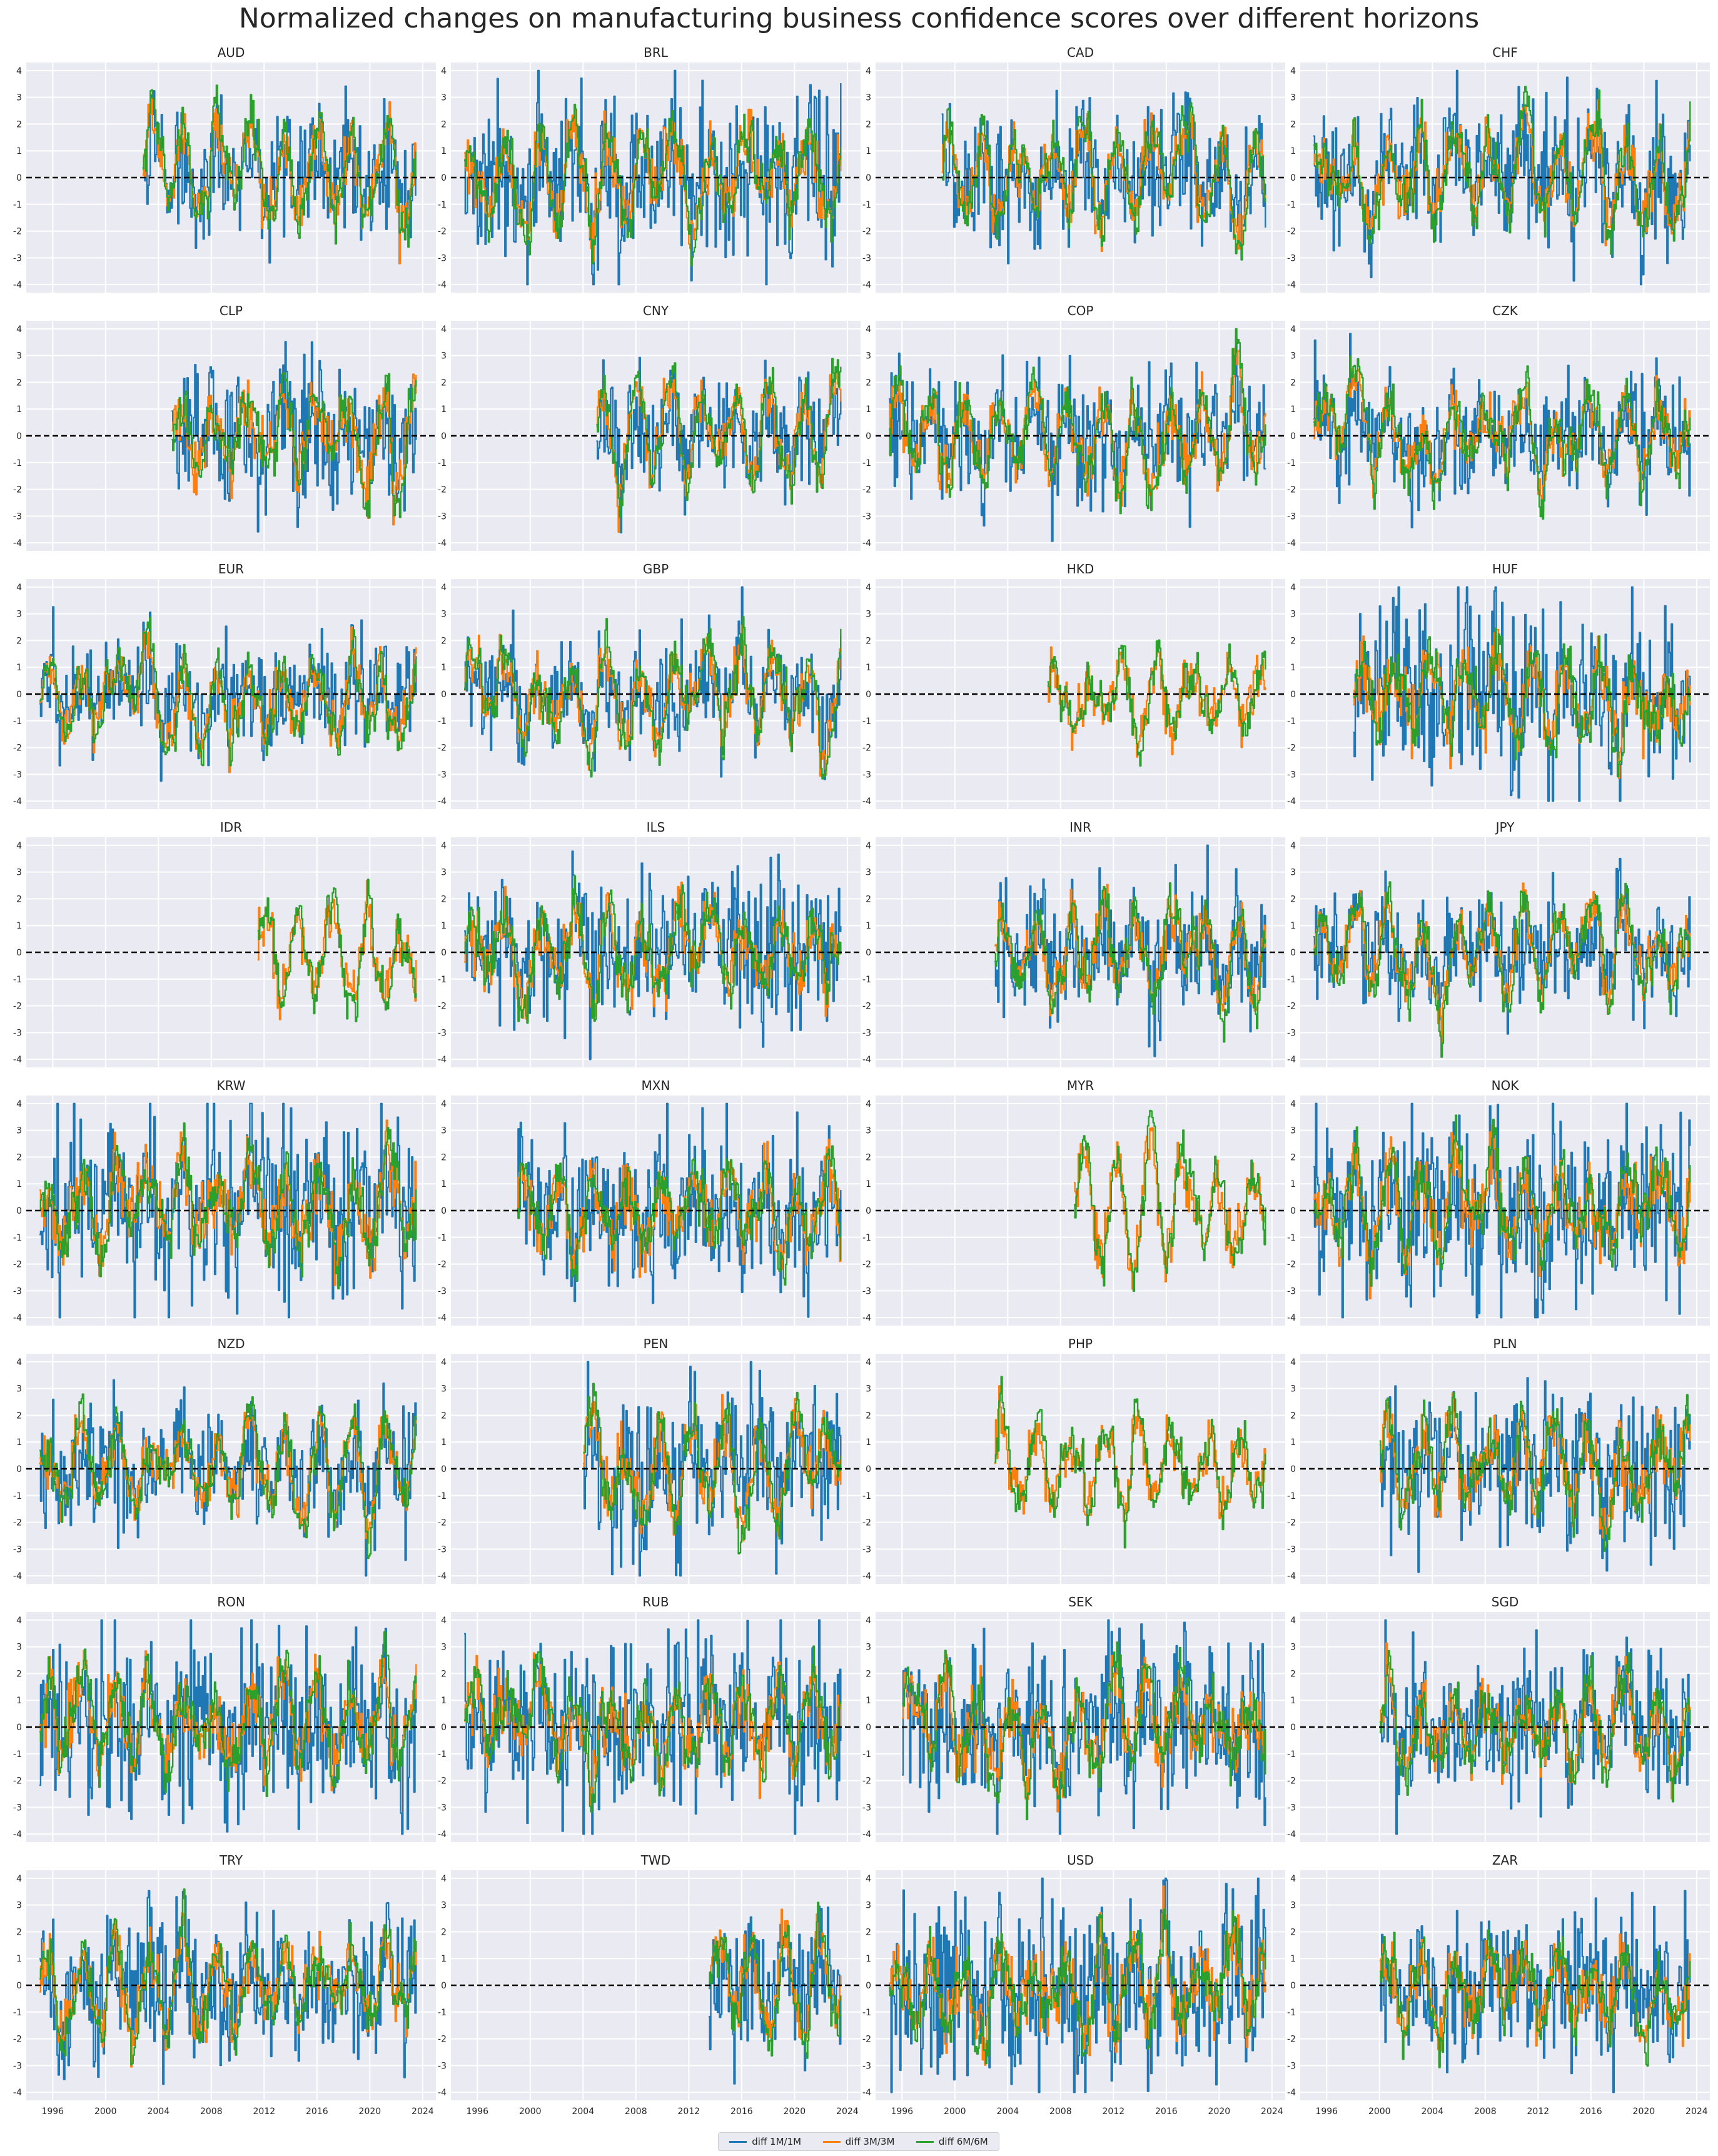 Image resolution: width=1718 pixels, height=2156 pixels. Describe the element at coordinates (1080, 1343) in the screenshot. I see `panel-title: PHP` at that location.